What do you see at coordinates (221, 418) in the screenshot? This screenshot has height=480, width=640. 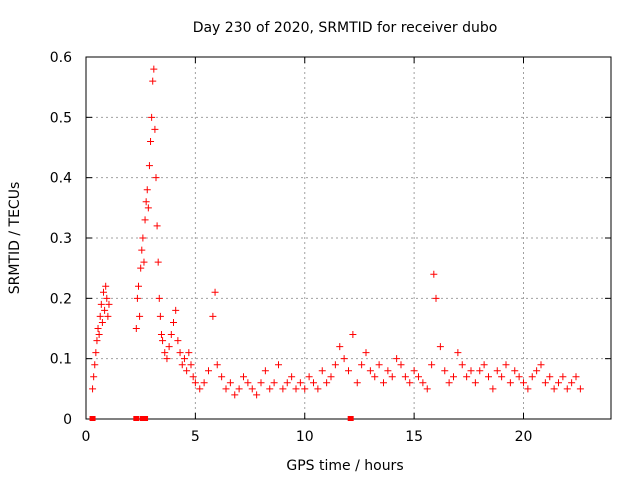 I see `zero-markers` at bounding box center [221, 418].